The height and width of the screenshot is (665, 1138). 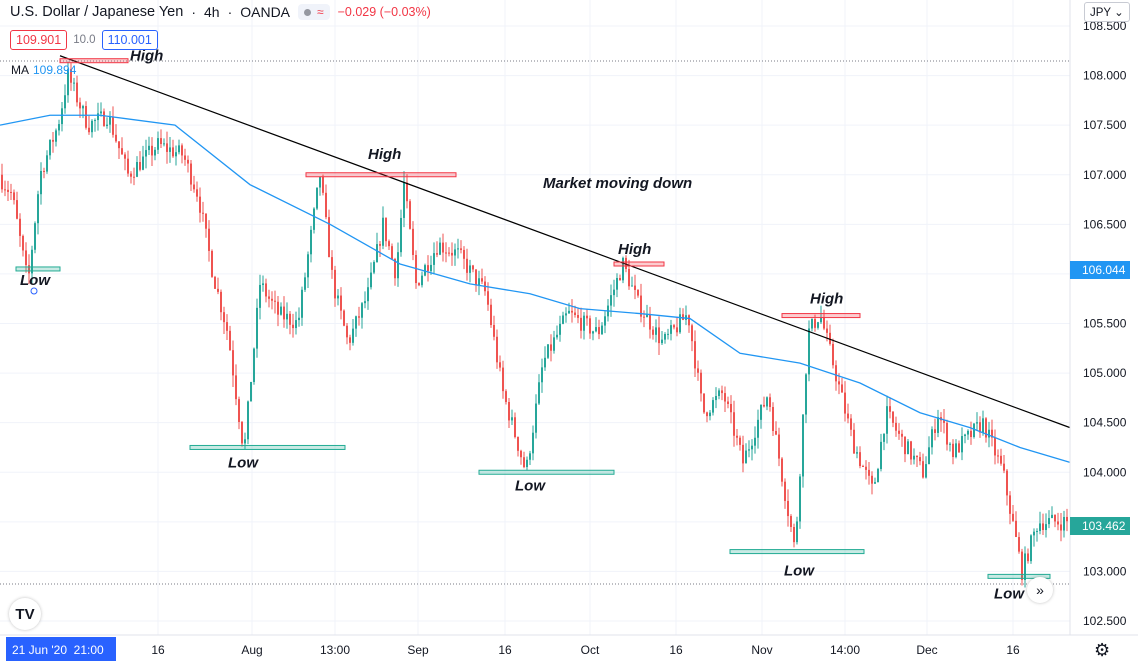 I want to click on price-tick-label: 107.500, so click(x=1105, y=125).